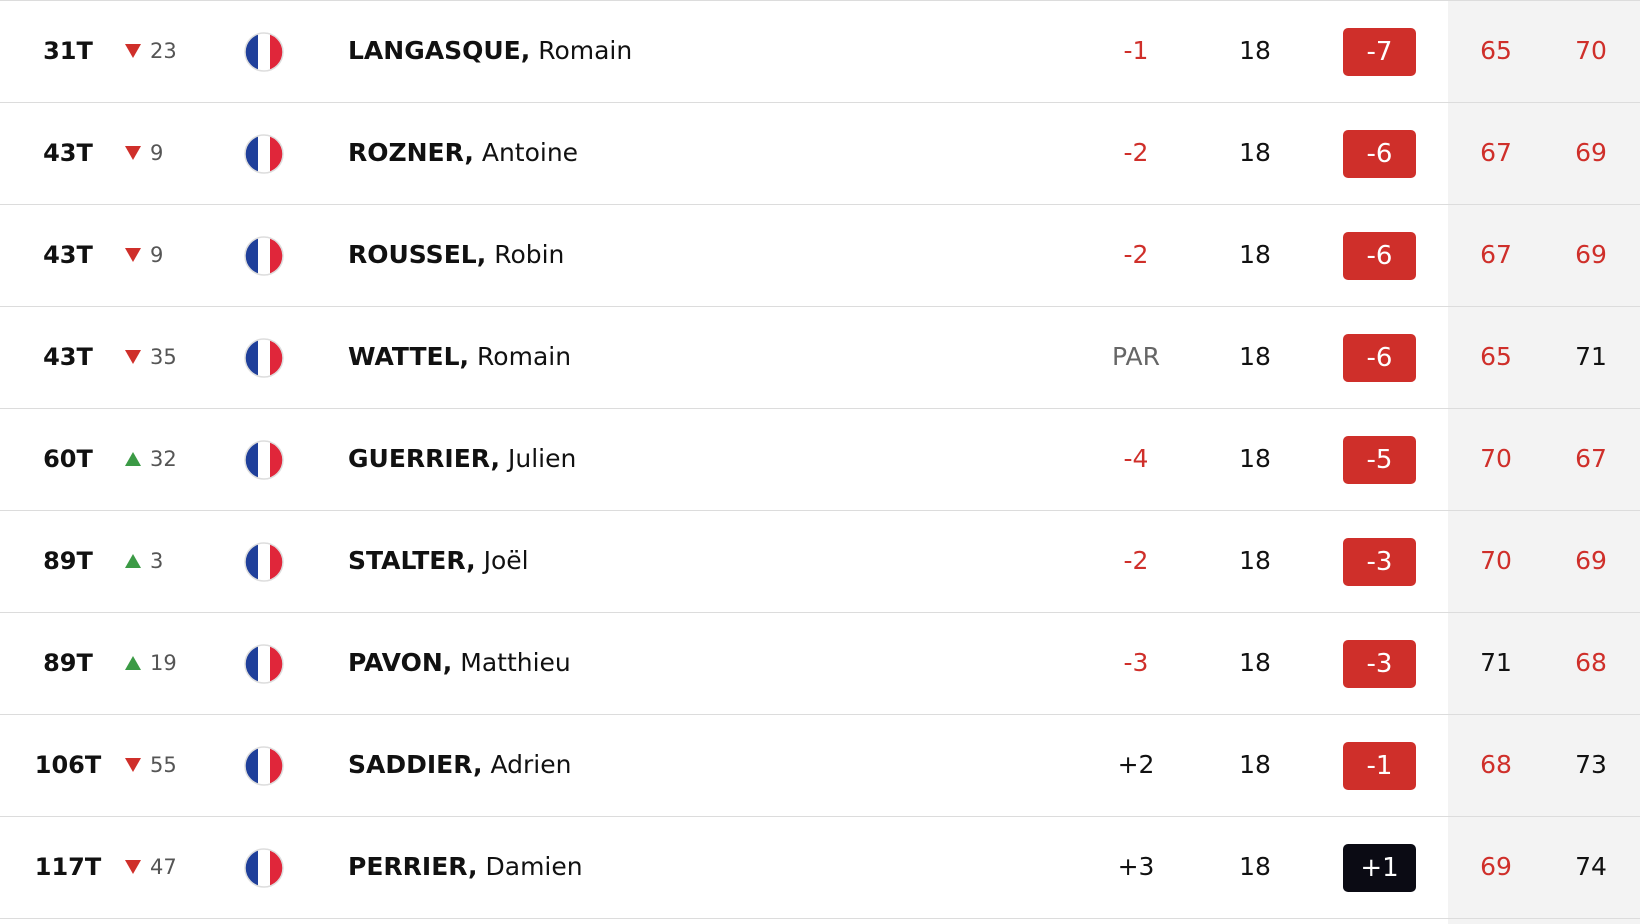 The height and width of the screenshot is (924, 1640). I want to click on move-value: 32, so click(163, 459).